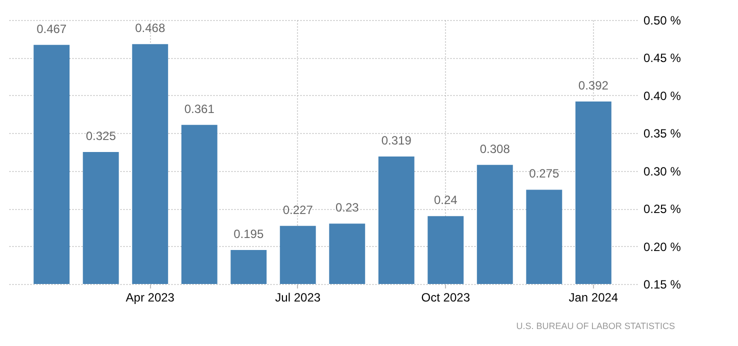  Describe the element at coordinates (51, 29) in the screenshot. I see `data-label: 0.467` at that location.